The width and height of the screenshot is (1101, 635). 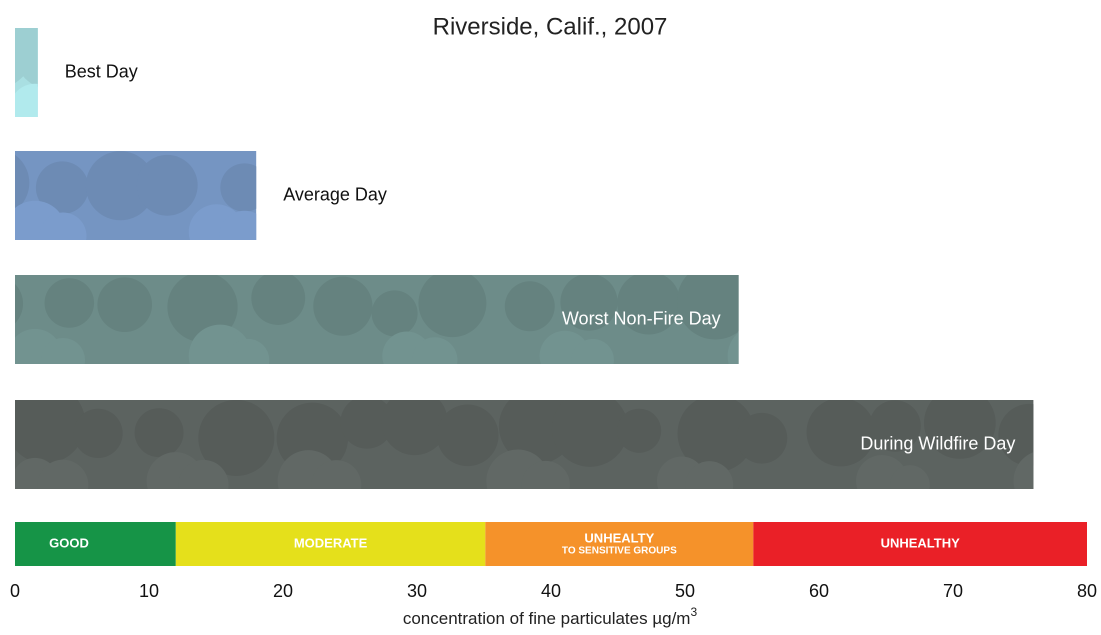 What do you see at coordinates (547, 618) in the screenshot?
I see `x-axis-label-text: concentration of fine particulates µg/m` at bounding box center [547, 618].